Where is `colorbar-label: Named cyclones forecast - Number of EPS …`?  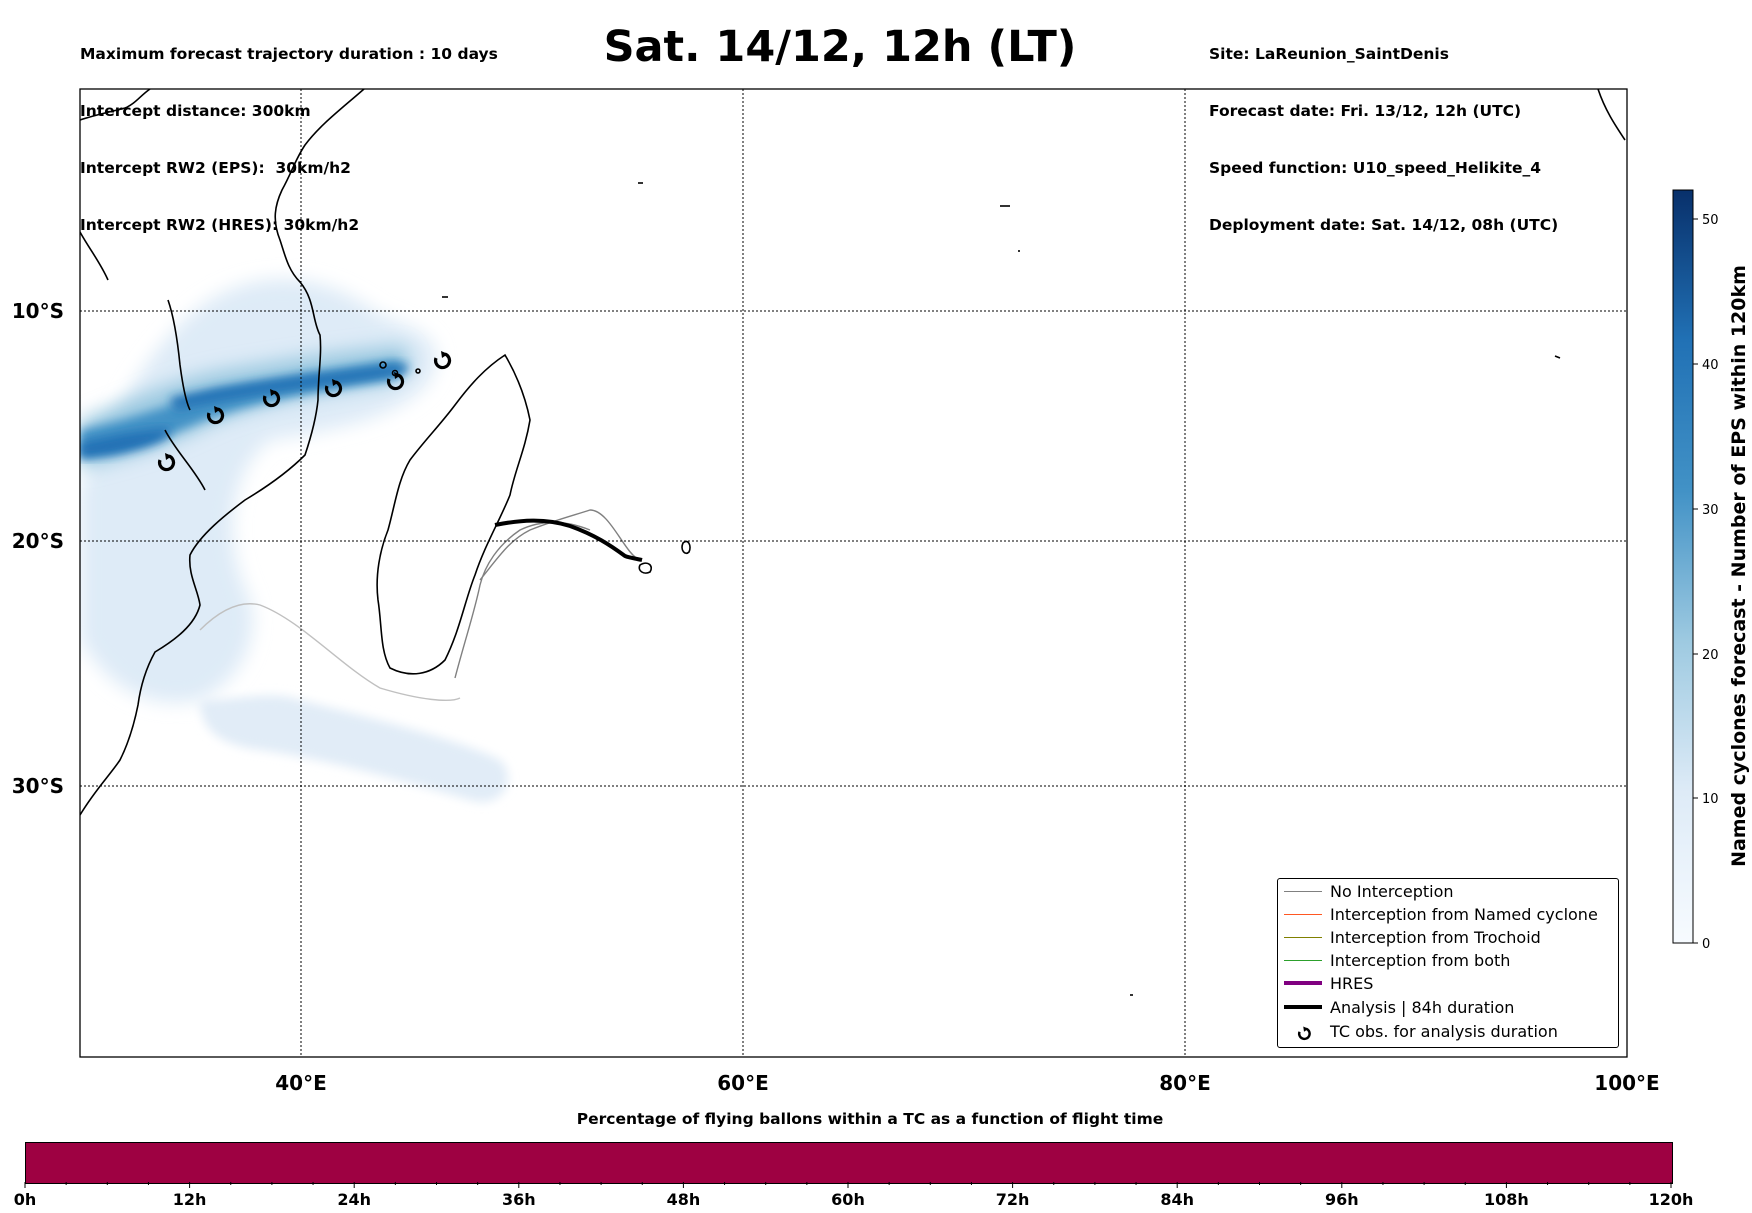 colorbar-label: Named cyclones forecast - Number of EPS … is located at coordinates (1739, 566).